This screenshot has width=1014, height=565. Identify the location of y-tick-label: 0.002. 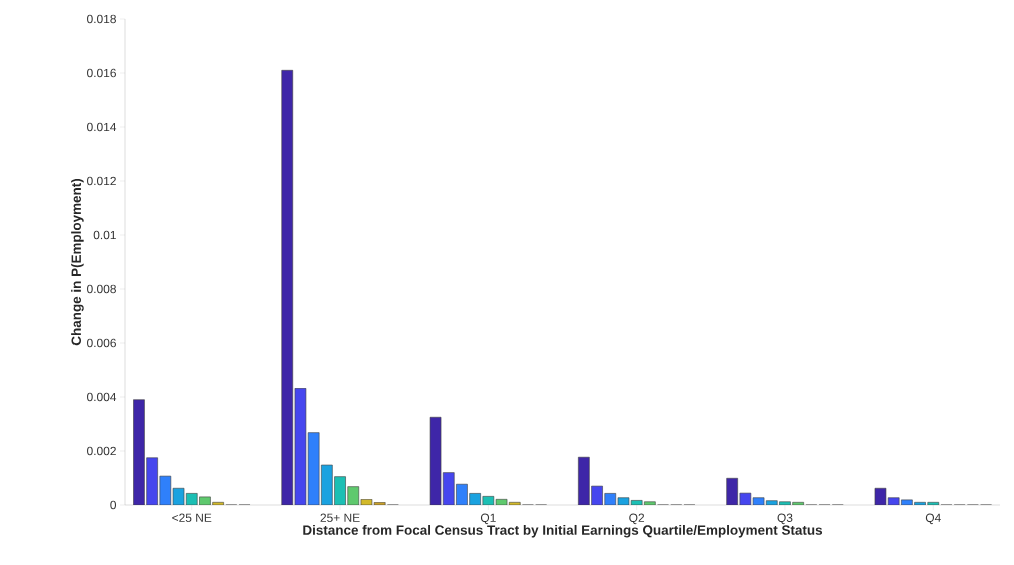
(101, 451).